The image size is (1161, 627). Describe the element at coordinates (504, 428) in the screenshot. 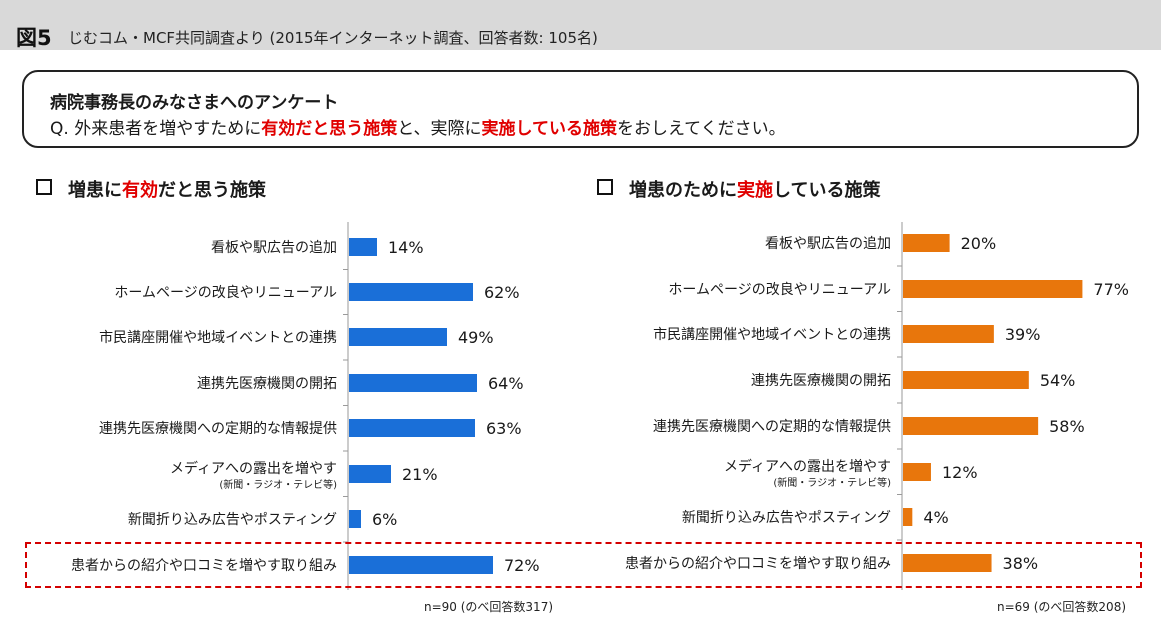

I see `left-value-label: 63%` at that location.